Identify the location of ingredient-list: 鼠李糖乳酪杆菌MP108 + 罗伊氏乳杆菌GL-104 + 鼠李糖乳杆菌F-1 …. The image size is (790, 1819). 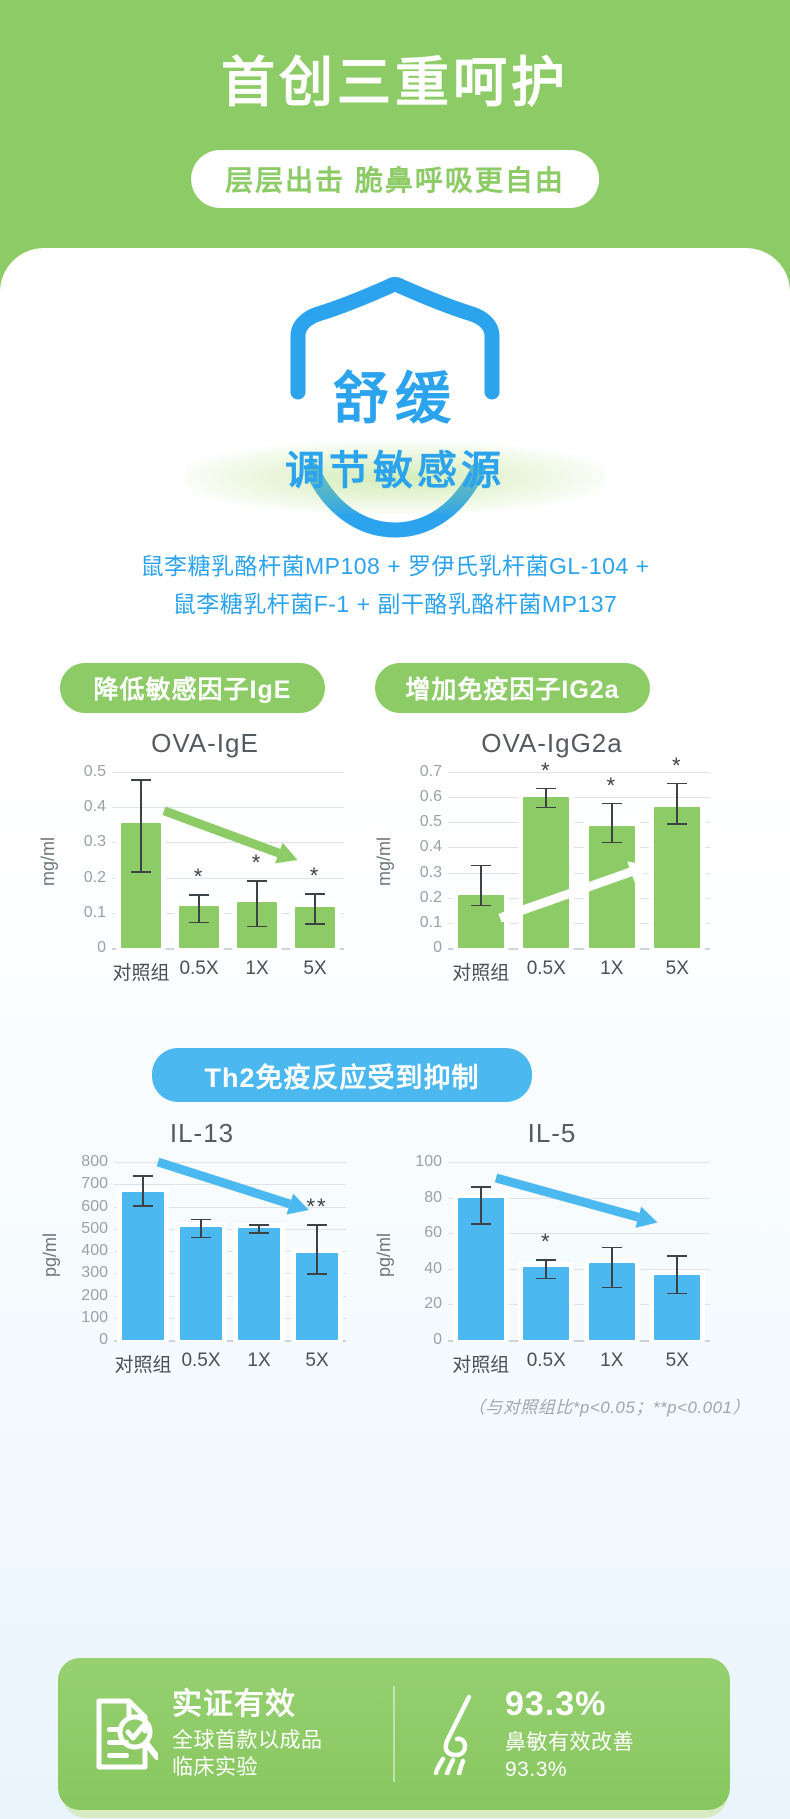
(395, 586).